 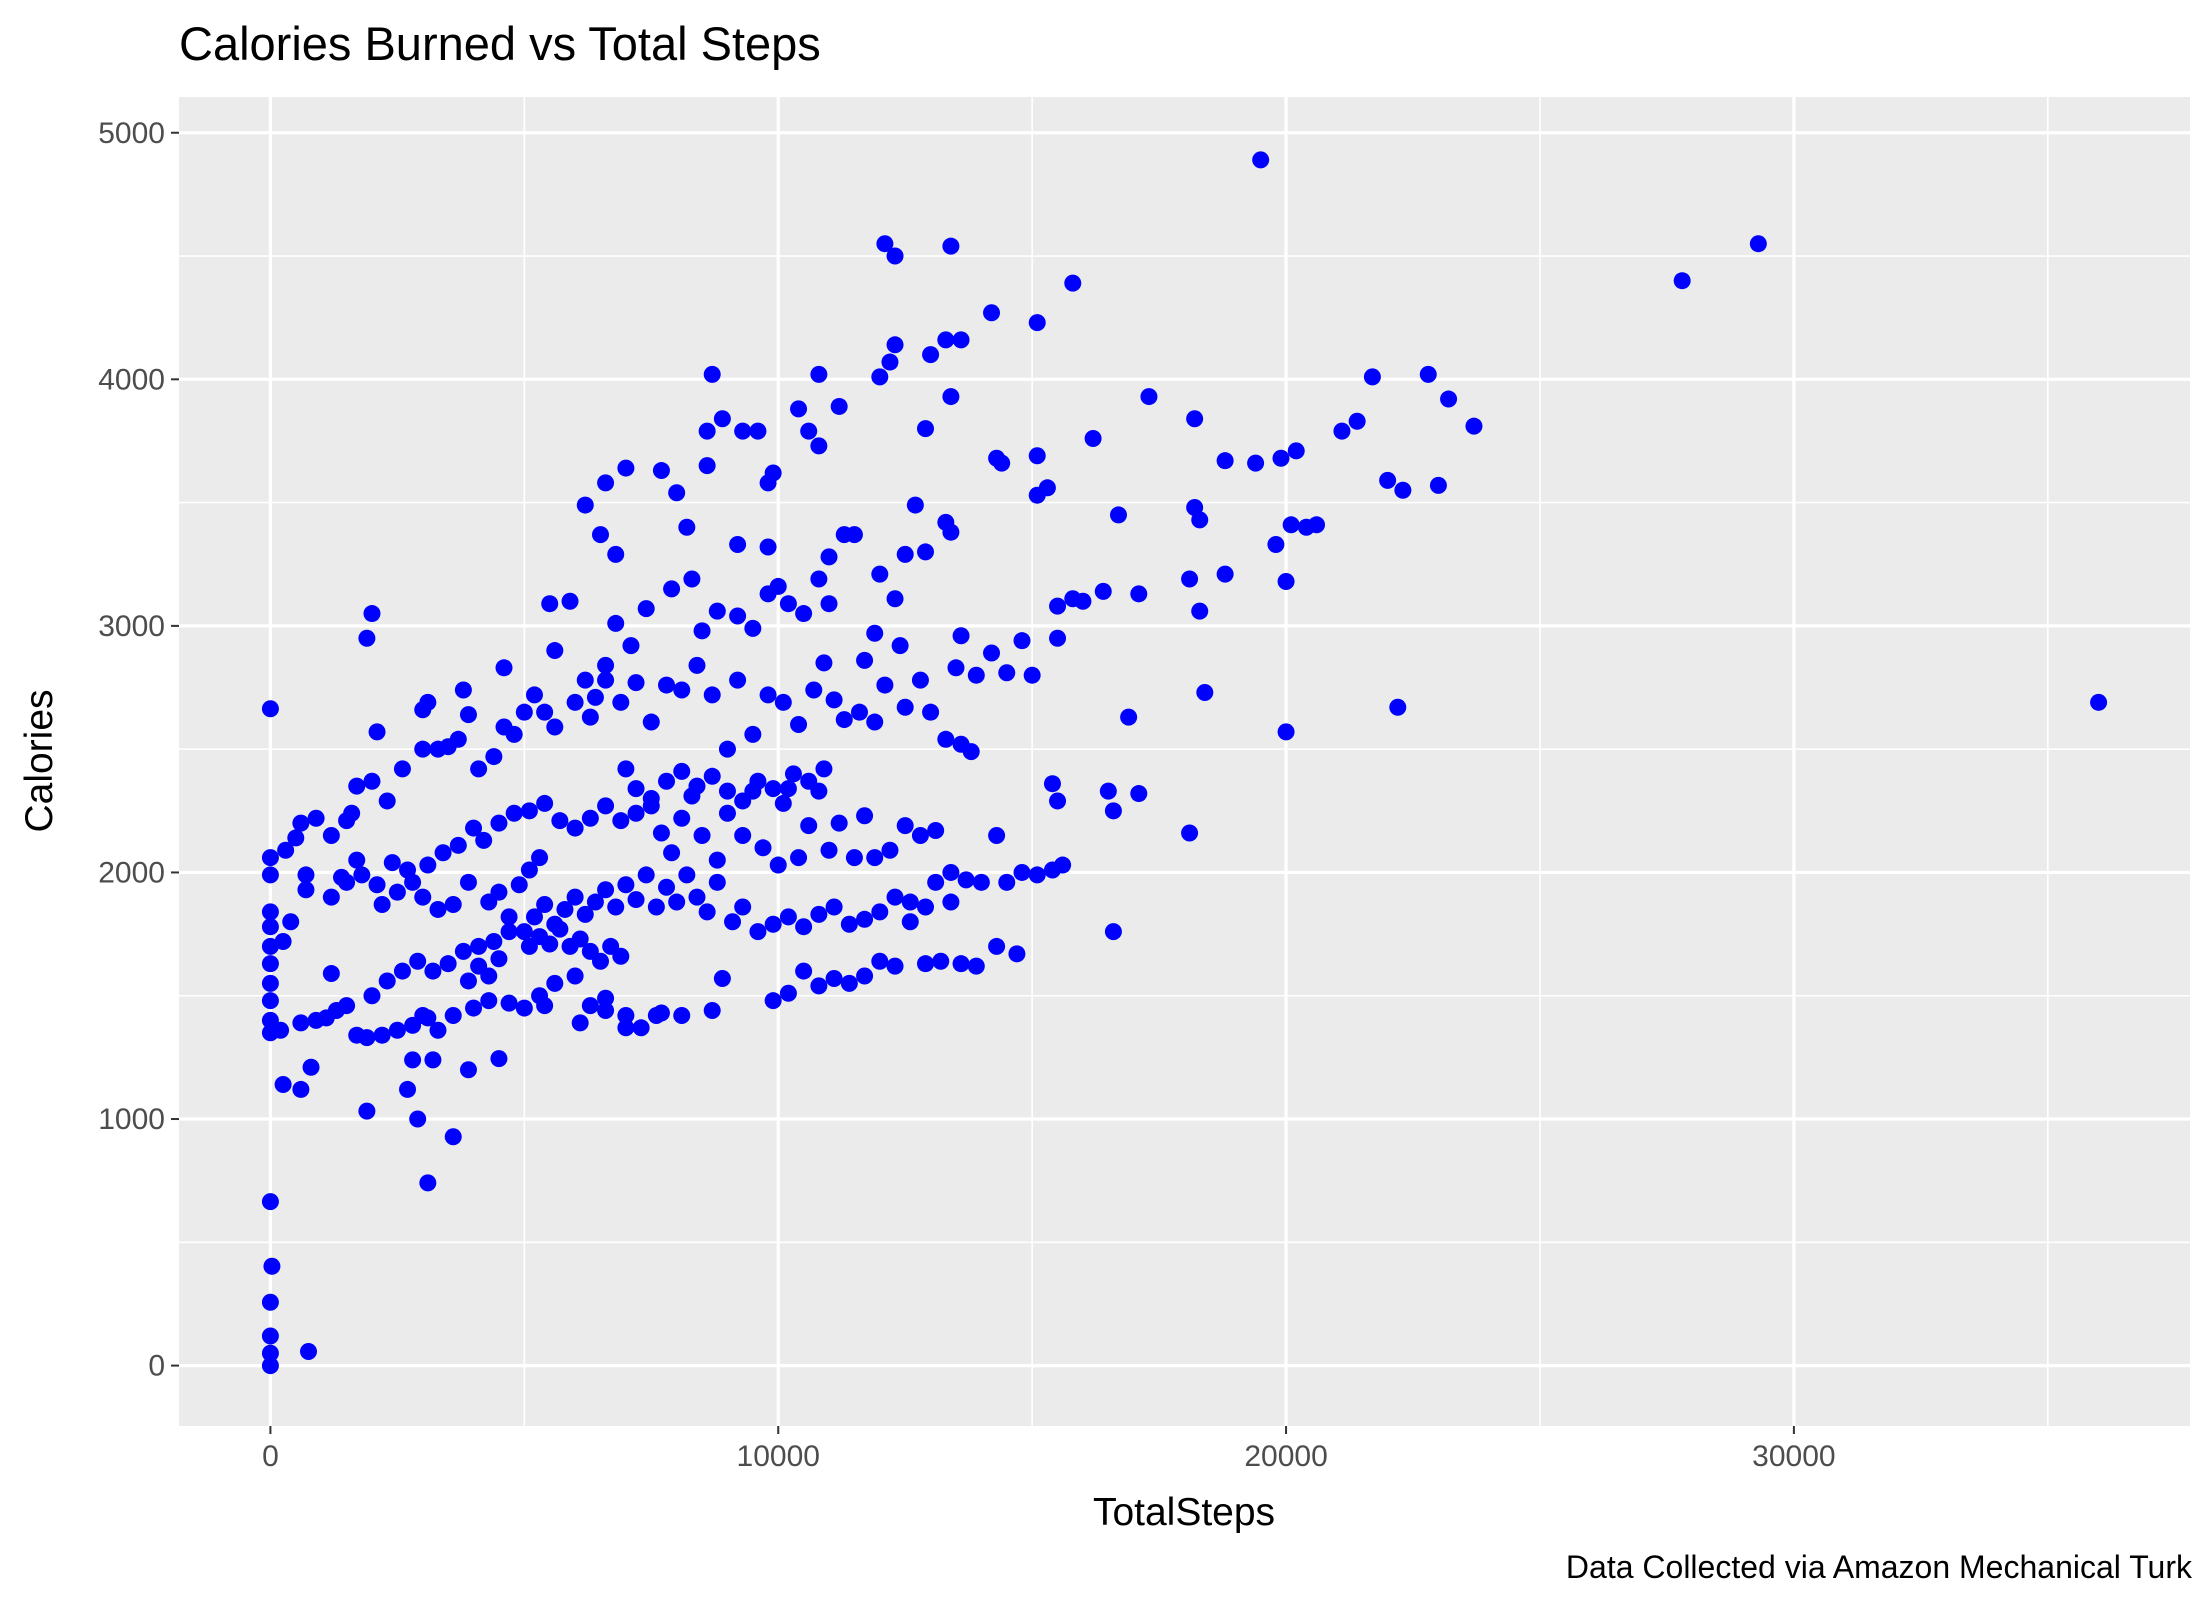 I want to click on y-tick-label: 1000, so click(x=131, y=1119).